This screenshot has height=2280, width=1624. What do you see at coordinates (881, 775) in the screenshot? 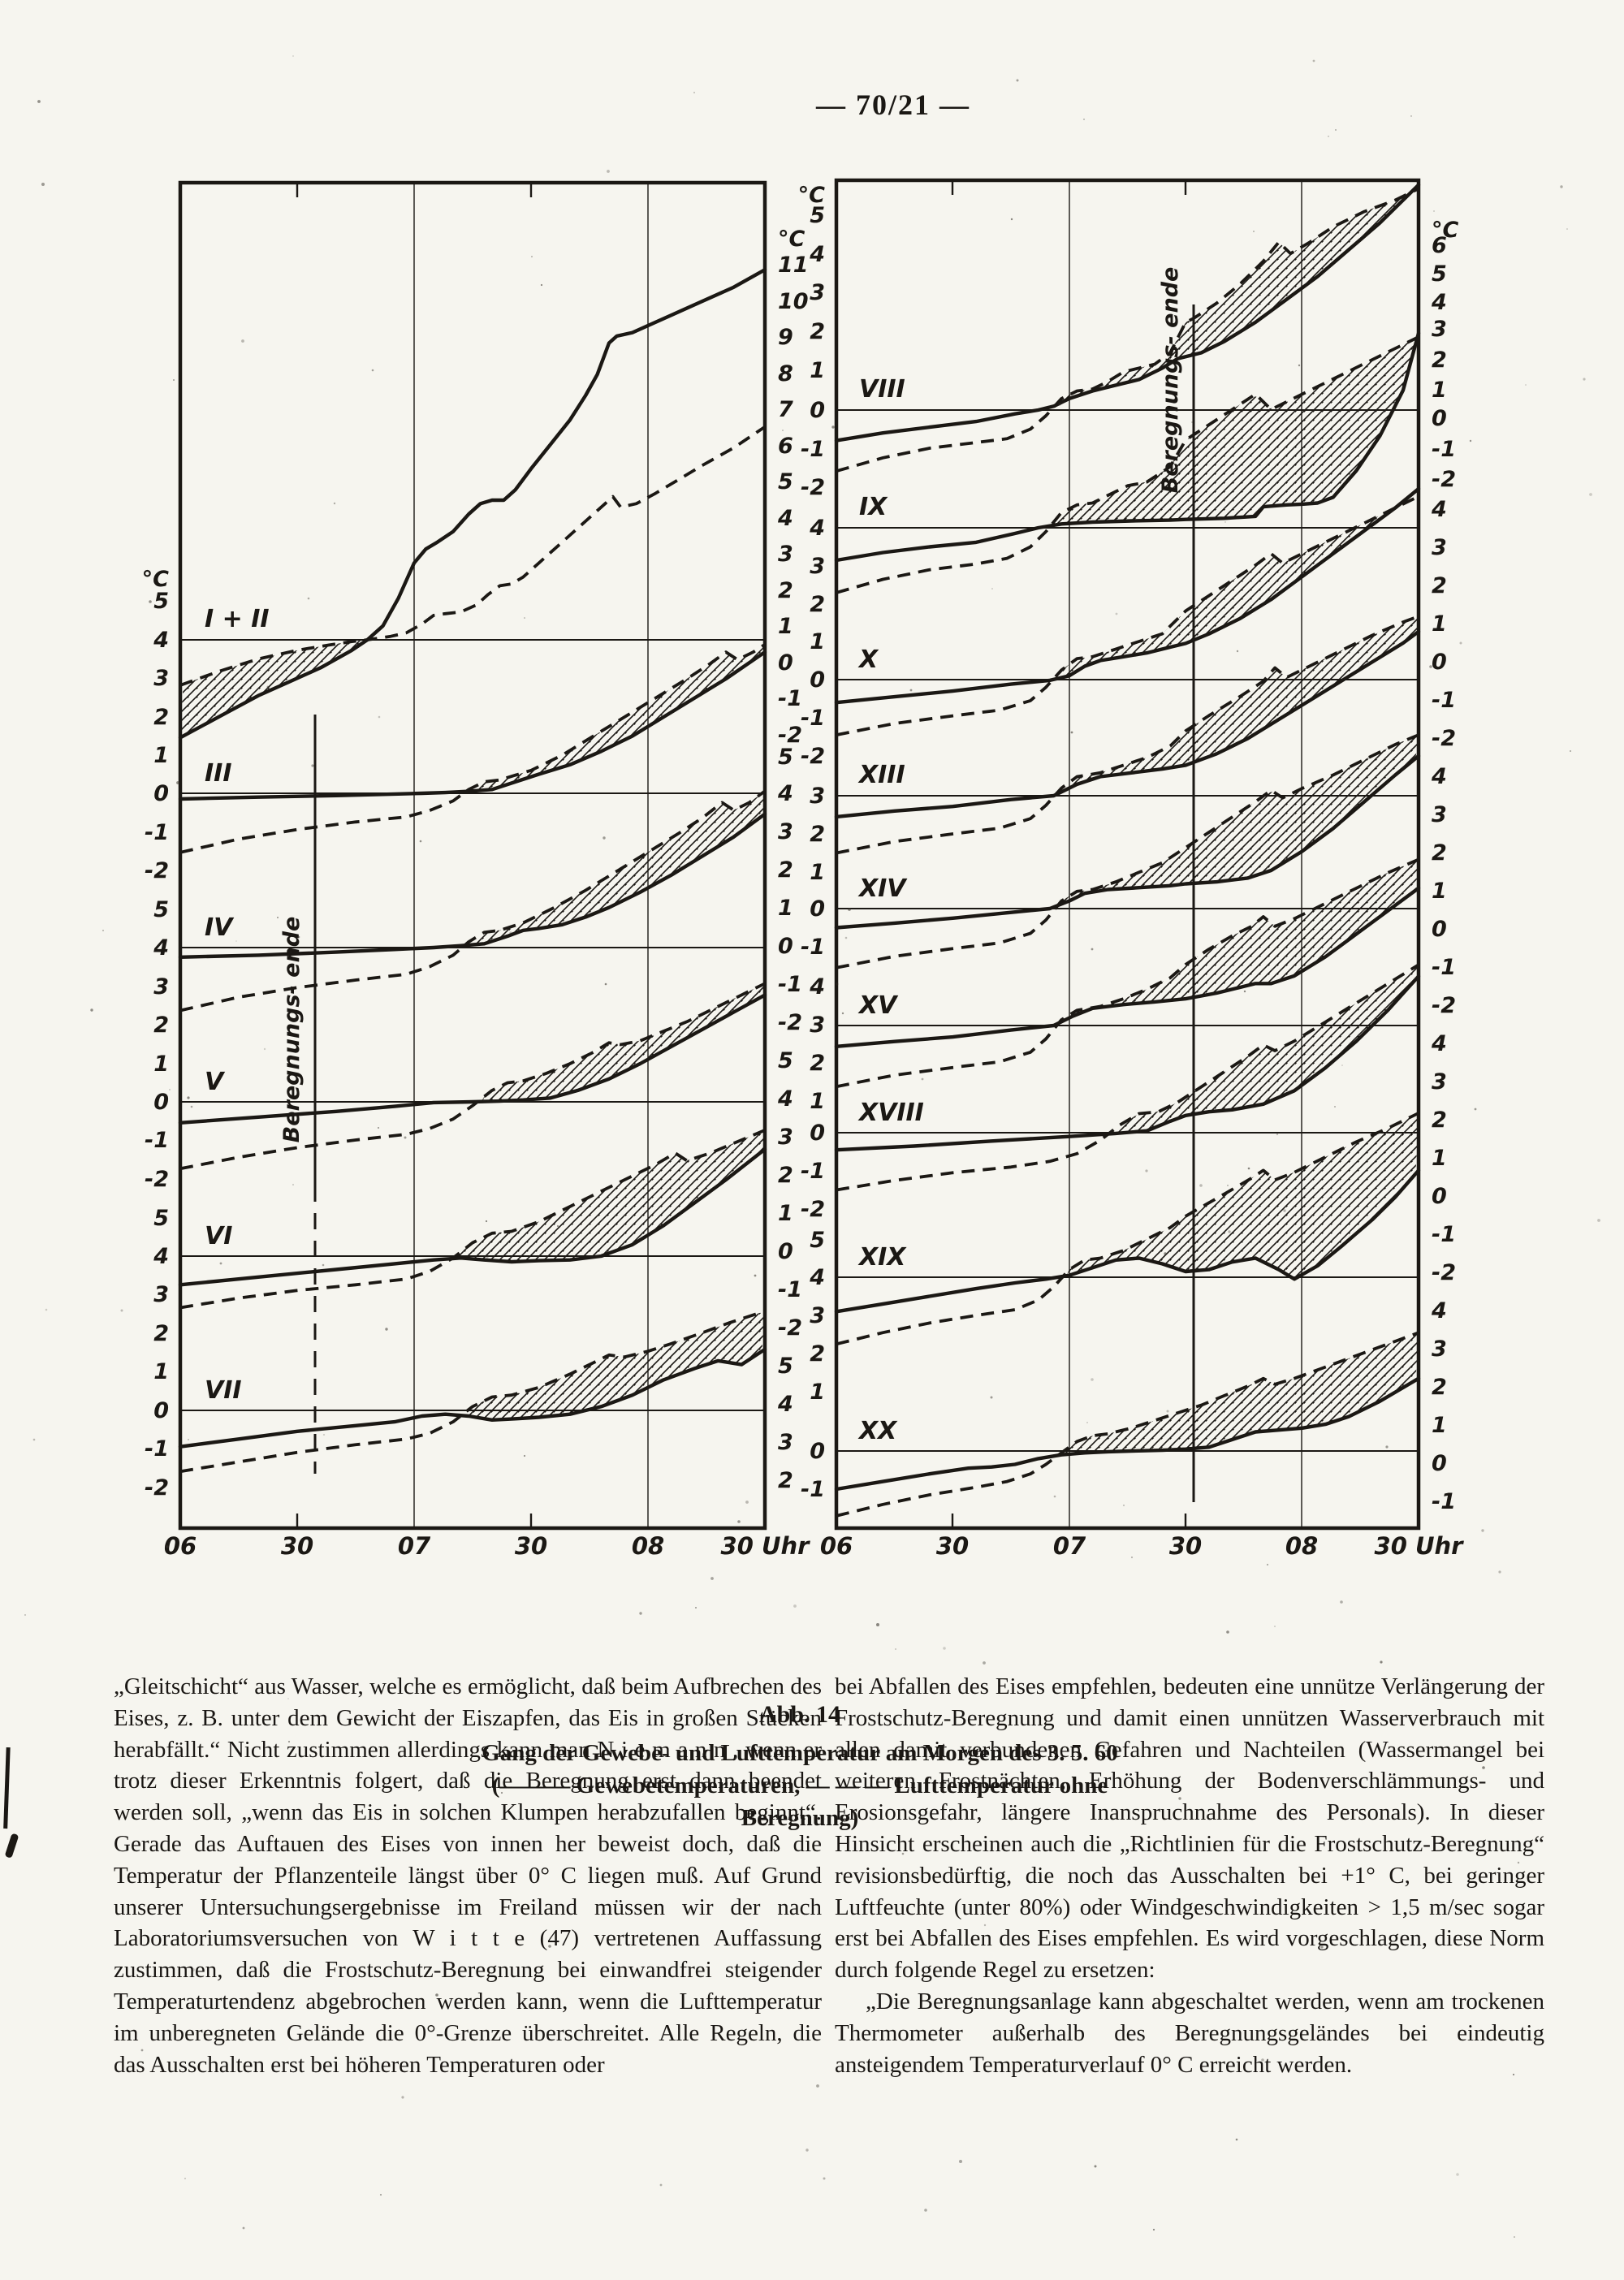
I see `svg-text: XIII` at bounding box center [881, 775].